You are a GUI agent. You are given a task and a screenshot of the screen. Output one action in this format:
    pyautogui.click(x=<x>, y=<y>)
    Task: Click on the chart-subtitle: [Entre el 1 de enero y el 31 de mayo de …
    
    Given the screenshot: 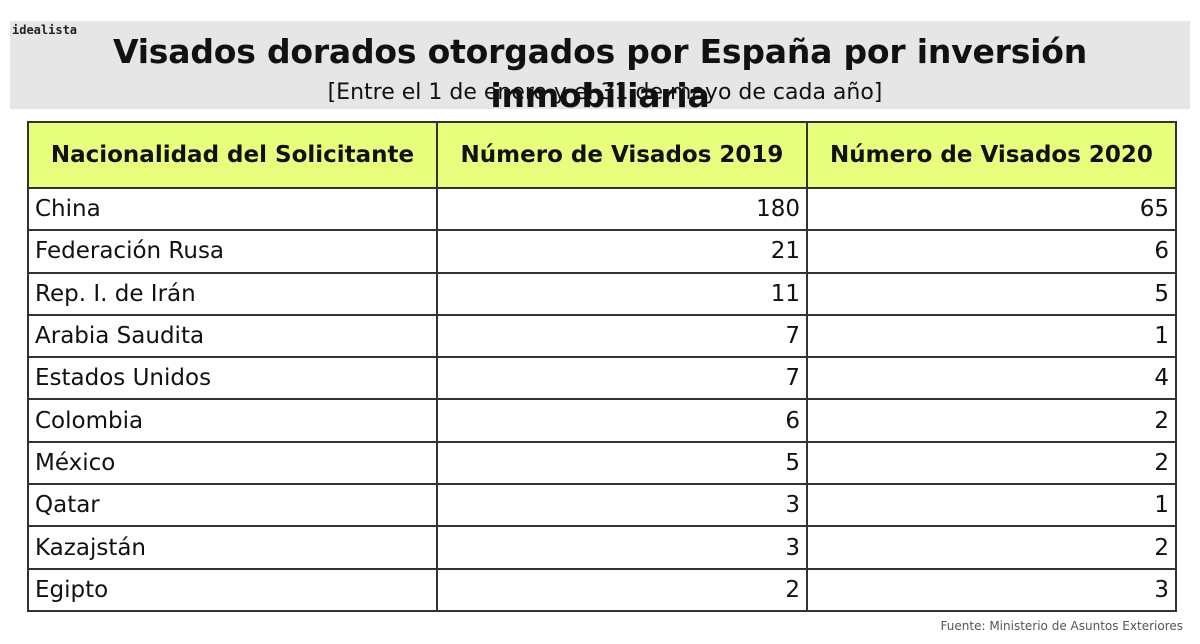 What is the action you would take?
    pyautogui.click(x=605, y=92)
    